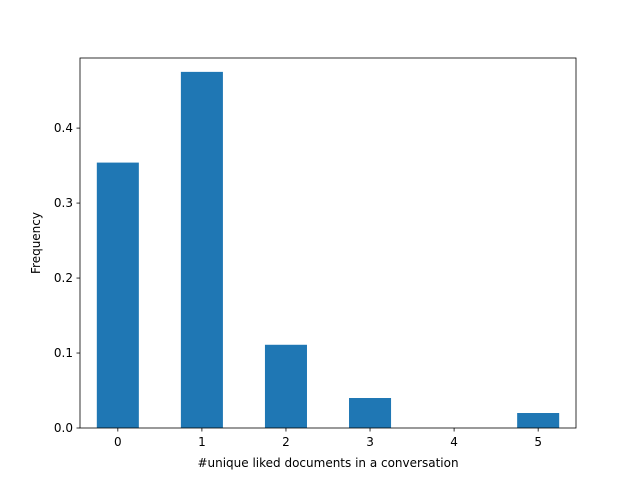 The height and width of the screenshot is (480, 640). I want to click on x-tick-label: 4, so click(454, 442).